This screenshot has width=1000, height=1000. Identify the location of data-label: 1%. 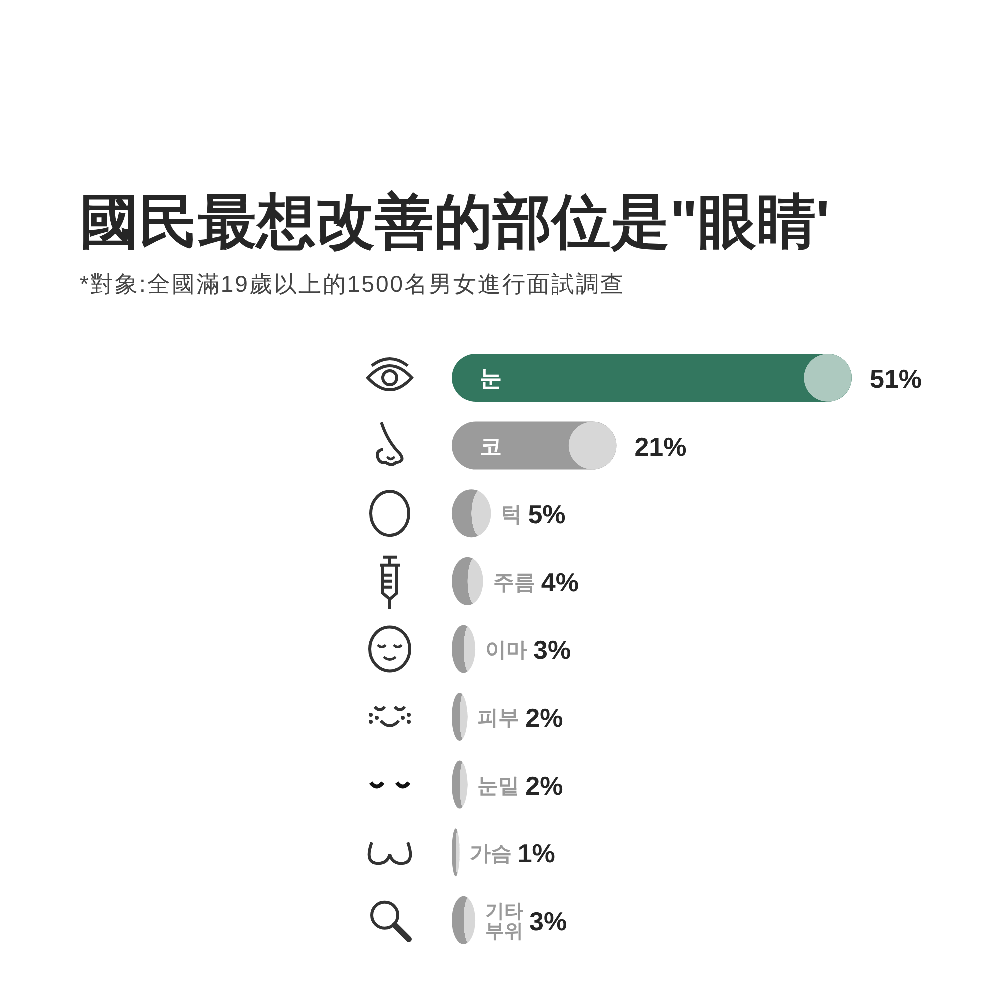
(537, 853).